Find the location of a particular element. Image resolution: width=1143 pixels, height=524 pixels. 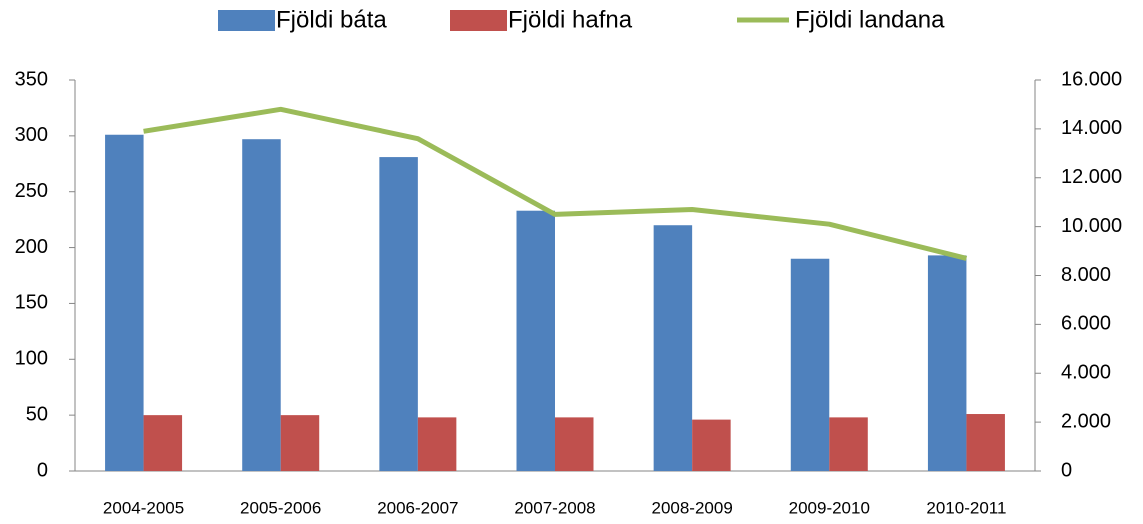

y-tick-label: 350 is located at coordinates (31, 79).